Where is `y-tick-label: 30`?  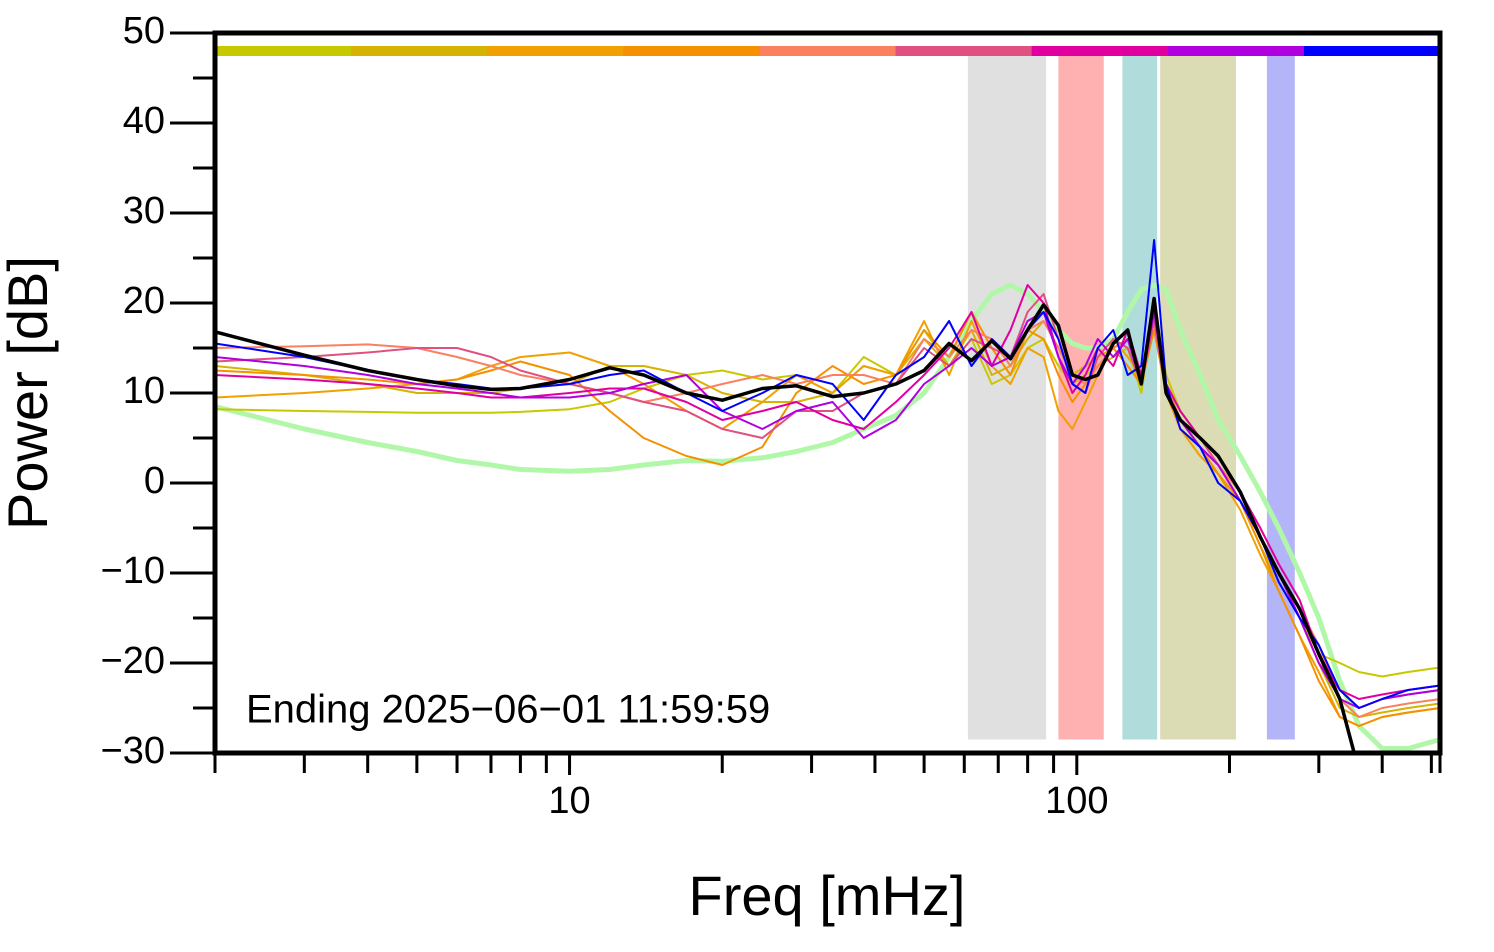
y-tick-label: 30 is located at coordinates (144, 211).